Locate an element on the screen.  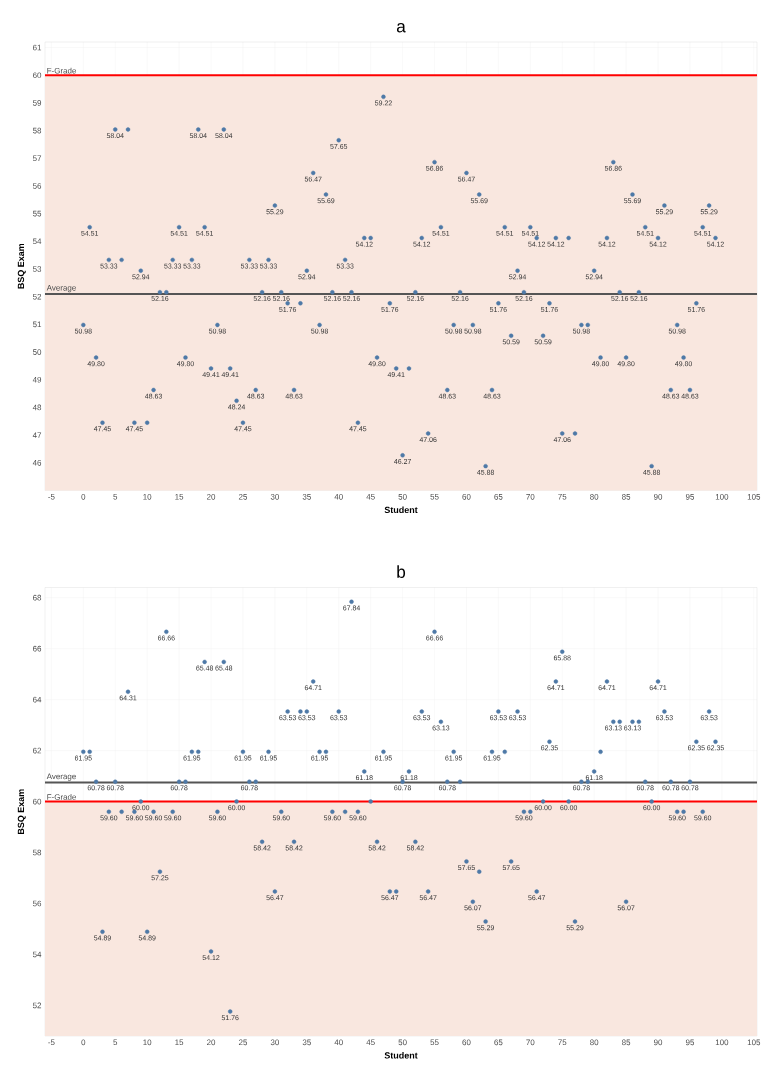
chart-title: b is located at coordinates (401, 571).